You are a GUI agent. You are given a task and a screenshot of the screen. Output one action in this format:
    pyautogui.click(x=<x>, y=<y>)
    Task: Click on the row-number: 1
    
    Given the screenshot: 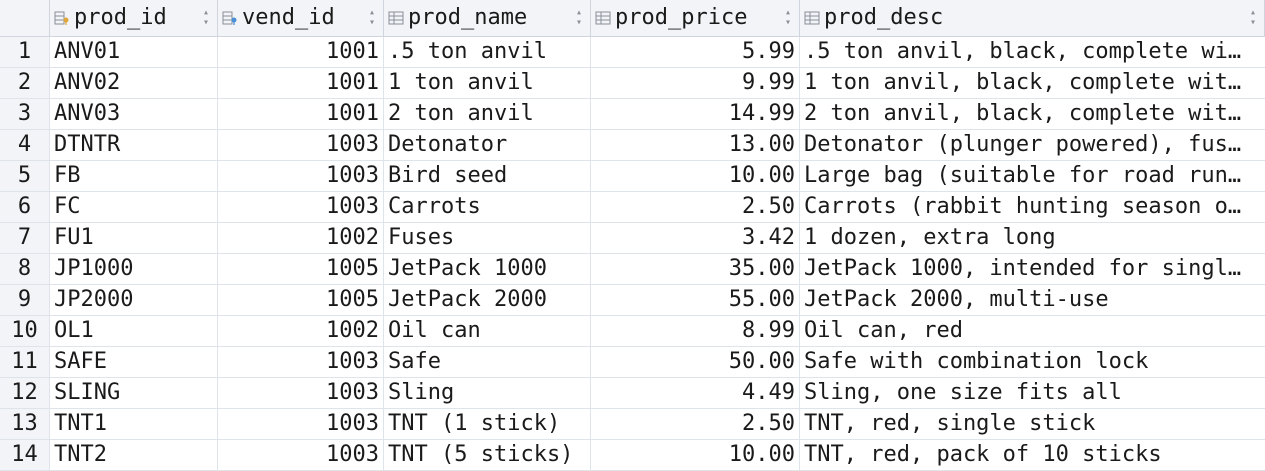 What is the action you would take?
    pyautogui.click(x=25, y=52)
    